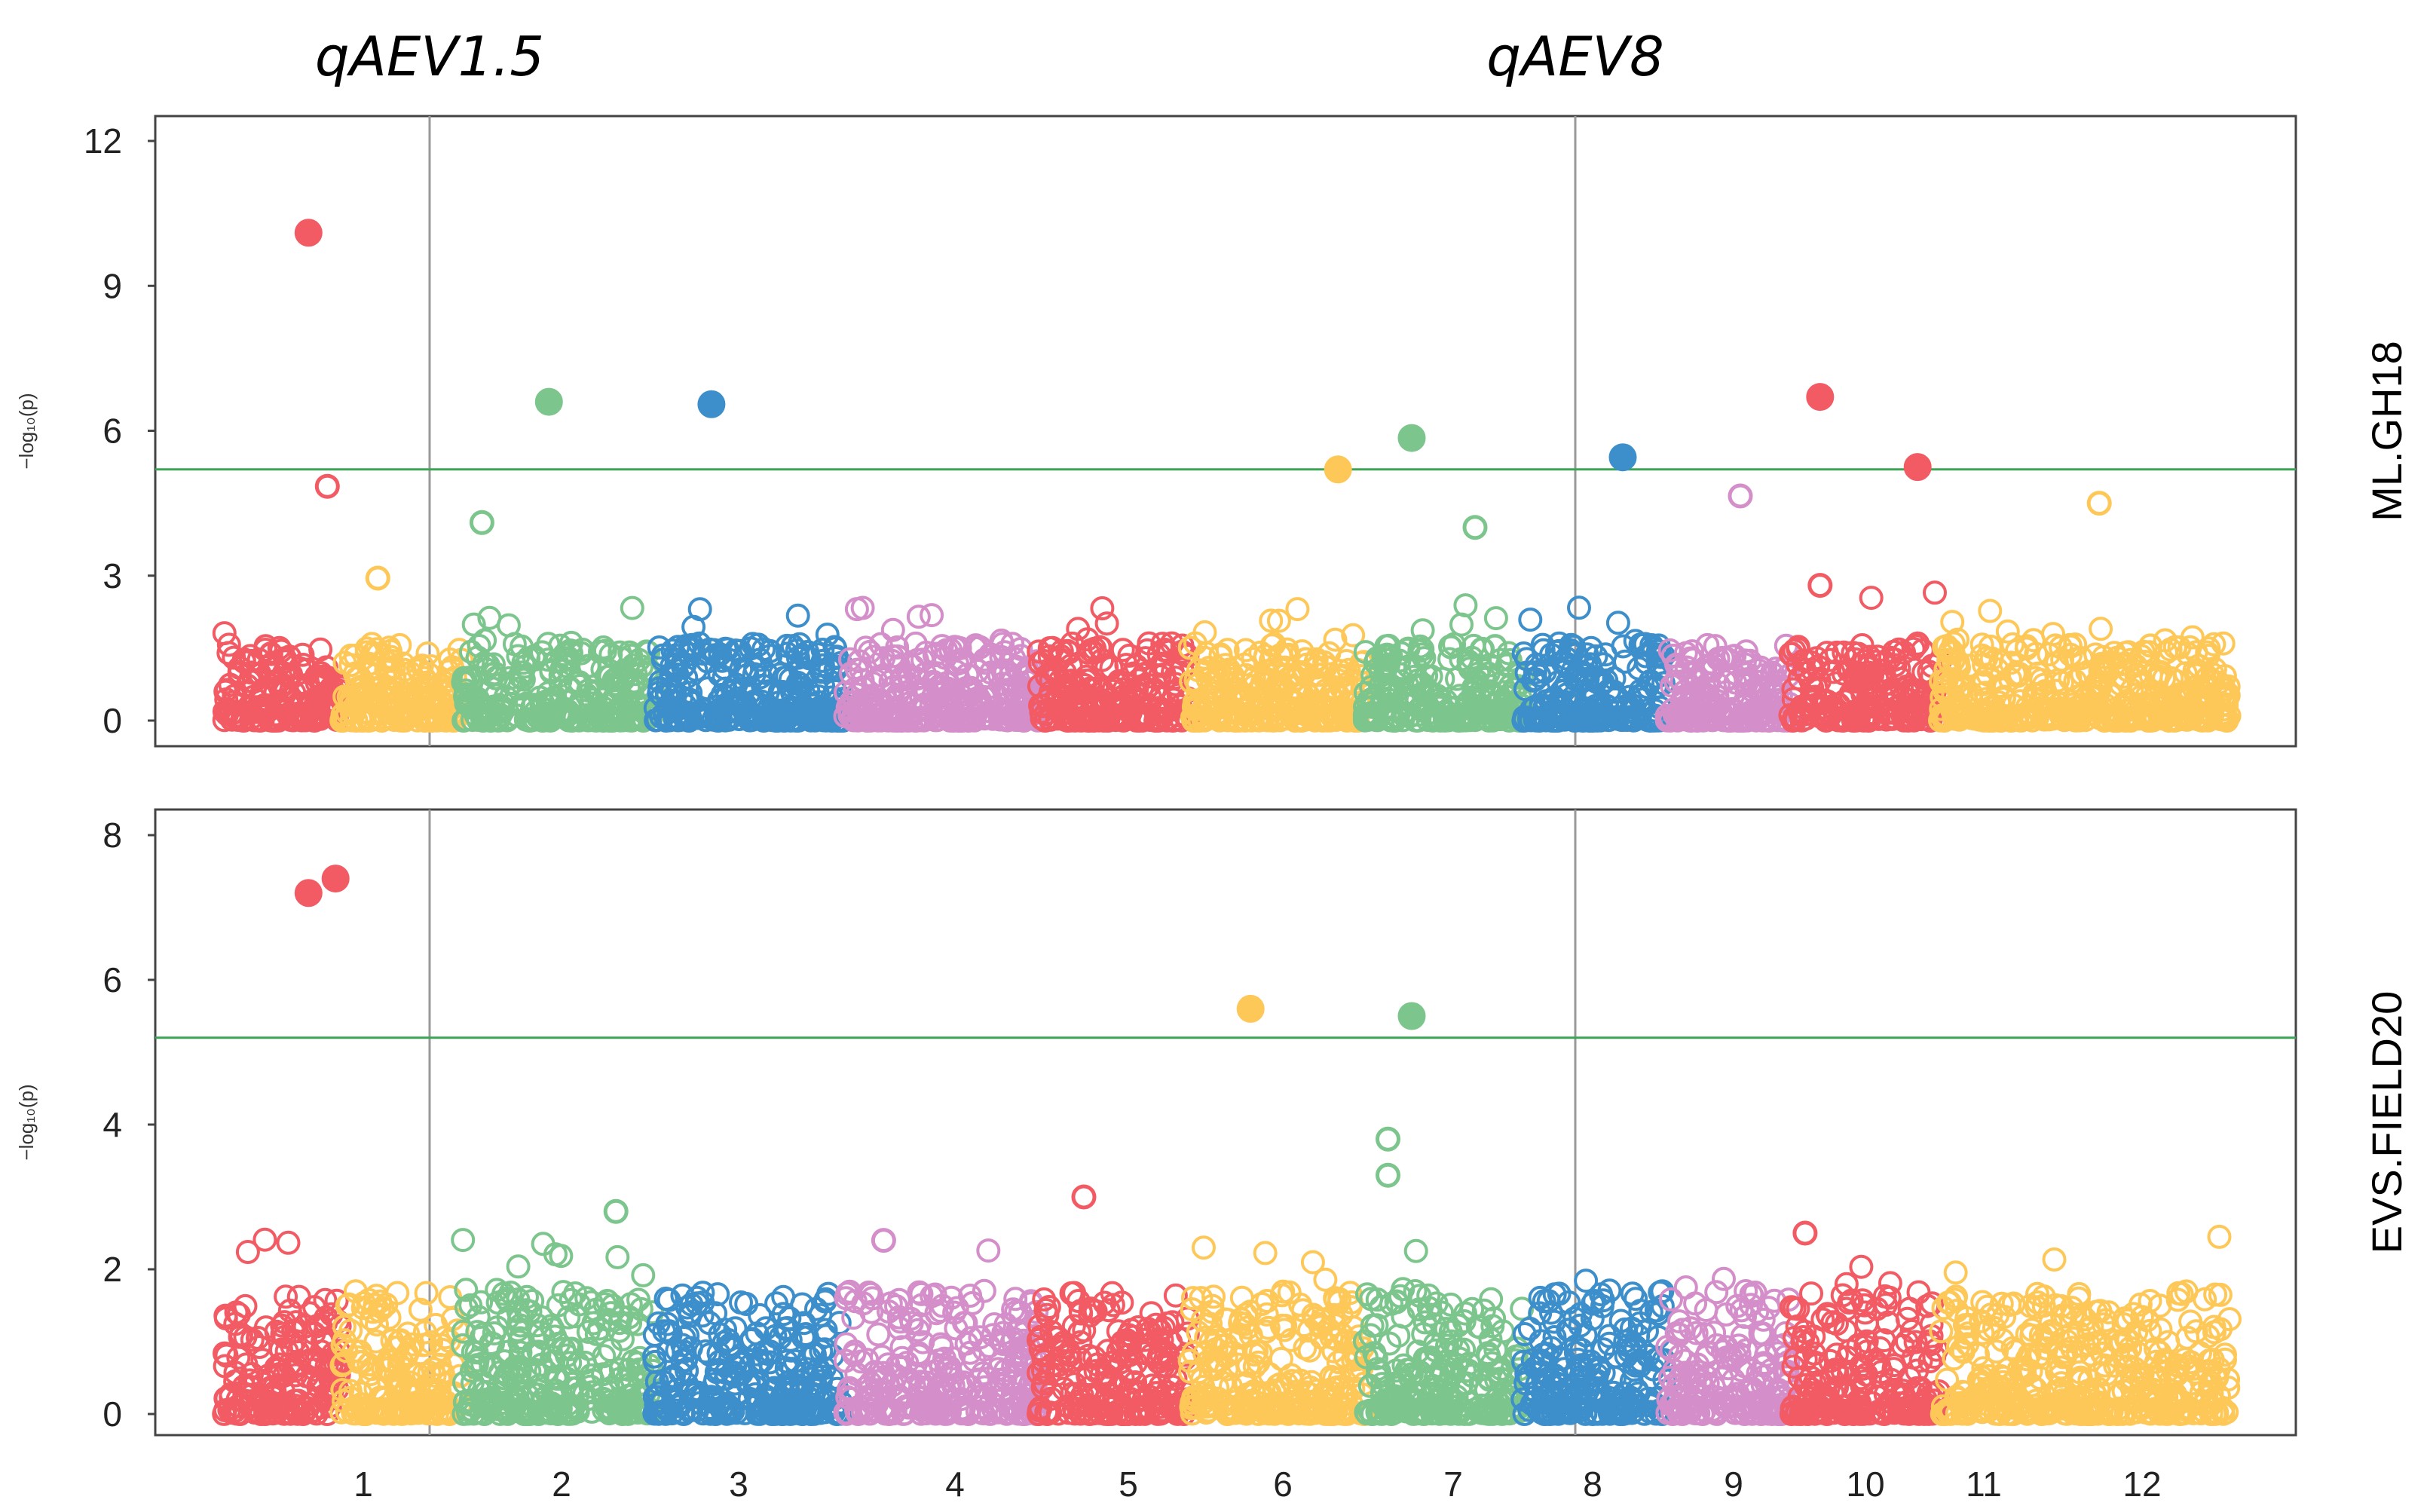  I want to click on y-tick-label: 9, so click(112, 285).